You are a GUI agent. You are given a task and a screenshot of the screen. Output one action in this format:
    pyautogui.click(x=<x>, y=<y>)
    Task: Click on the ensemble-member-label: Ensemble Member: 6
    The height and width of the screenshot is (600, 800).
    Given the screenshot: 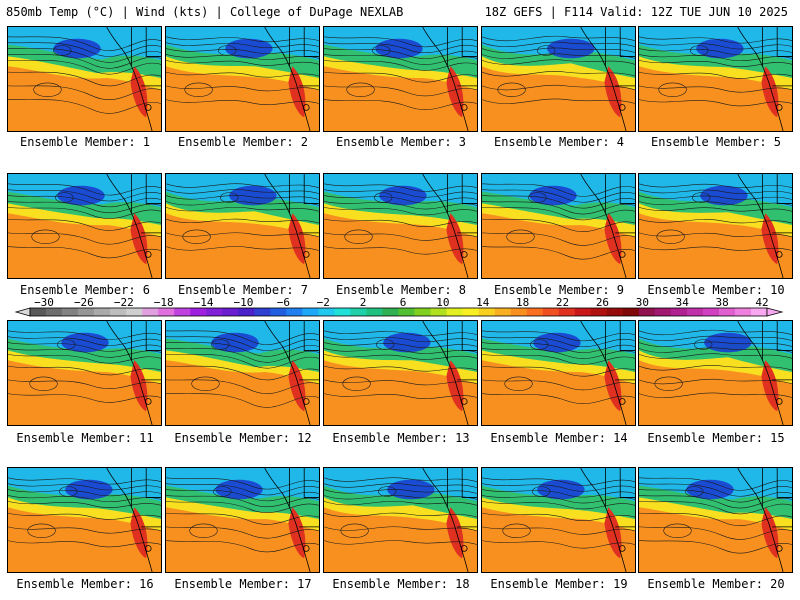 What is the action you would take?
    pyautogui.click(x=85, y=290)
    